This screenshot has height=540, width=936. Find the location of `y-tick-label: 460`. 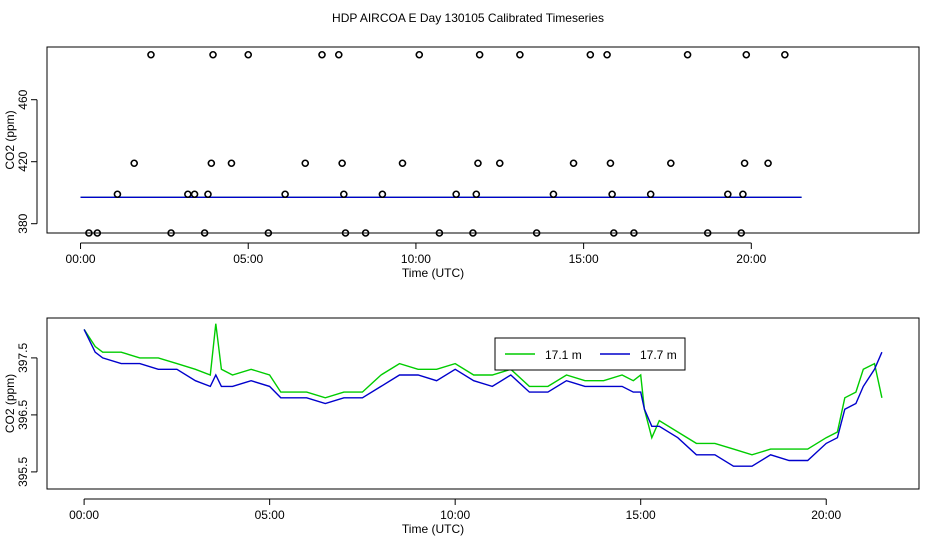

y-tick-label: 460 is located at coordinates (23, 99).